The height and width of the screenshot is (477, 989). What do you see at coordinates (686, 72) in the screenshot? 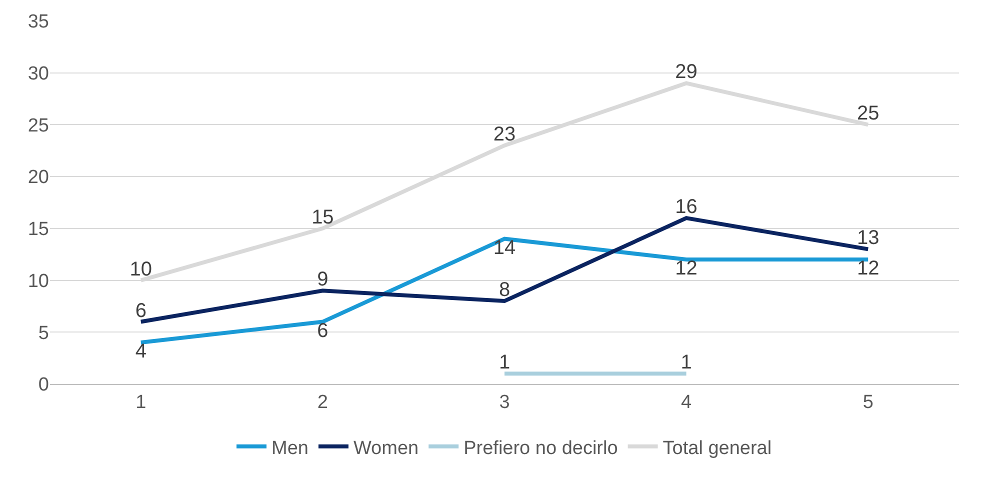
I see `data-label: 29` at bounding box center [686, 72].